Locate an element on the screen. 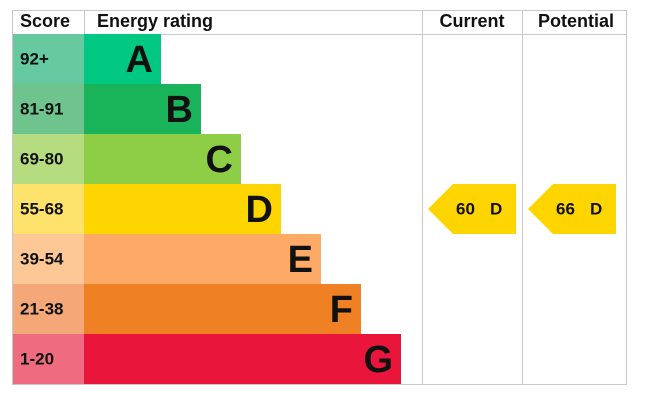 This screenshot has height=412, width=669. current-rating: D is located at coordinates (496, 208).